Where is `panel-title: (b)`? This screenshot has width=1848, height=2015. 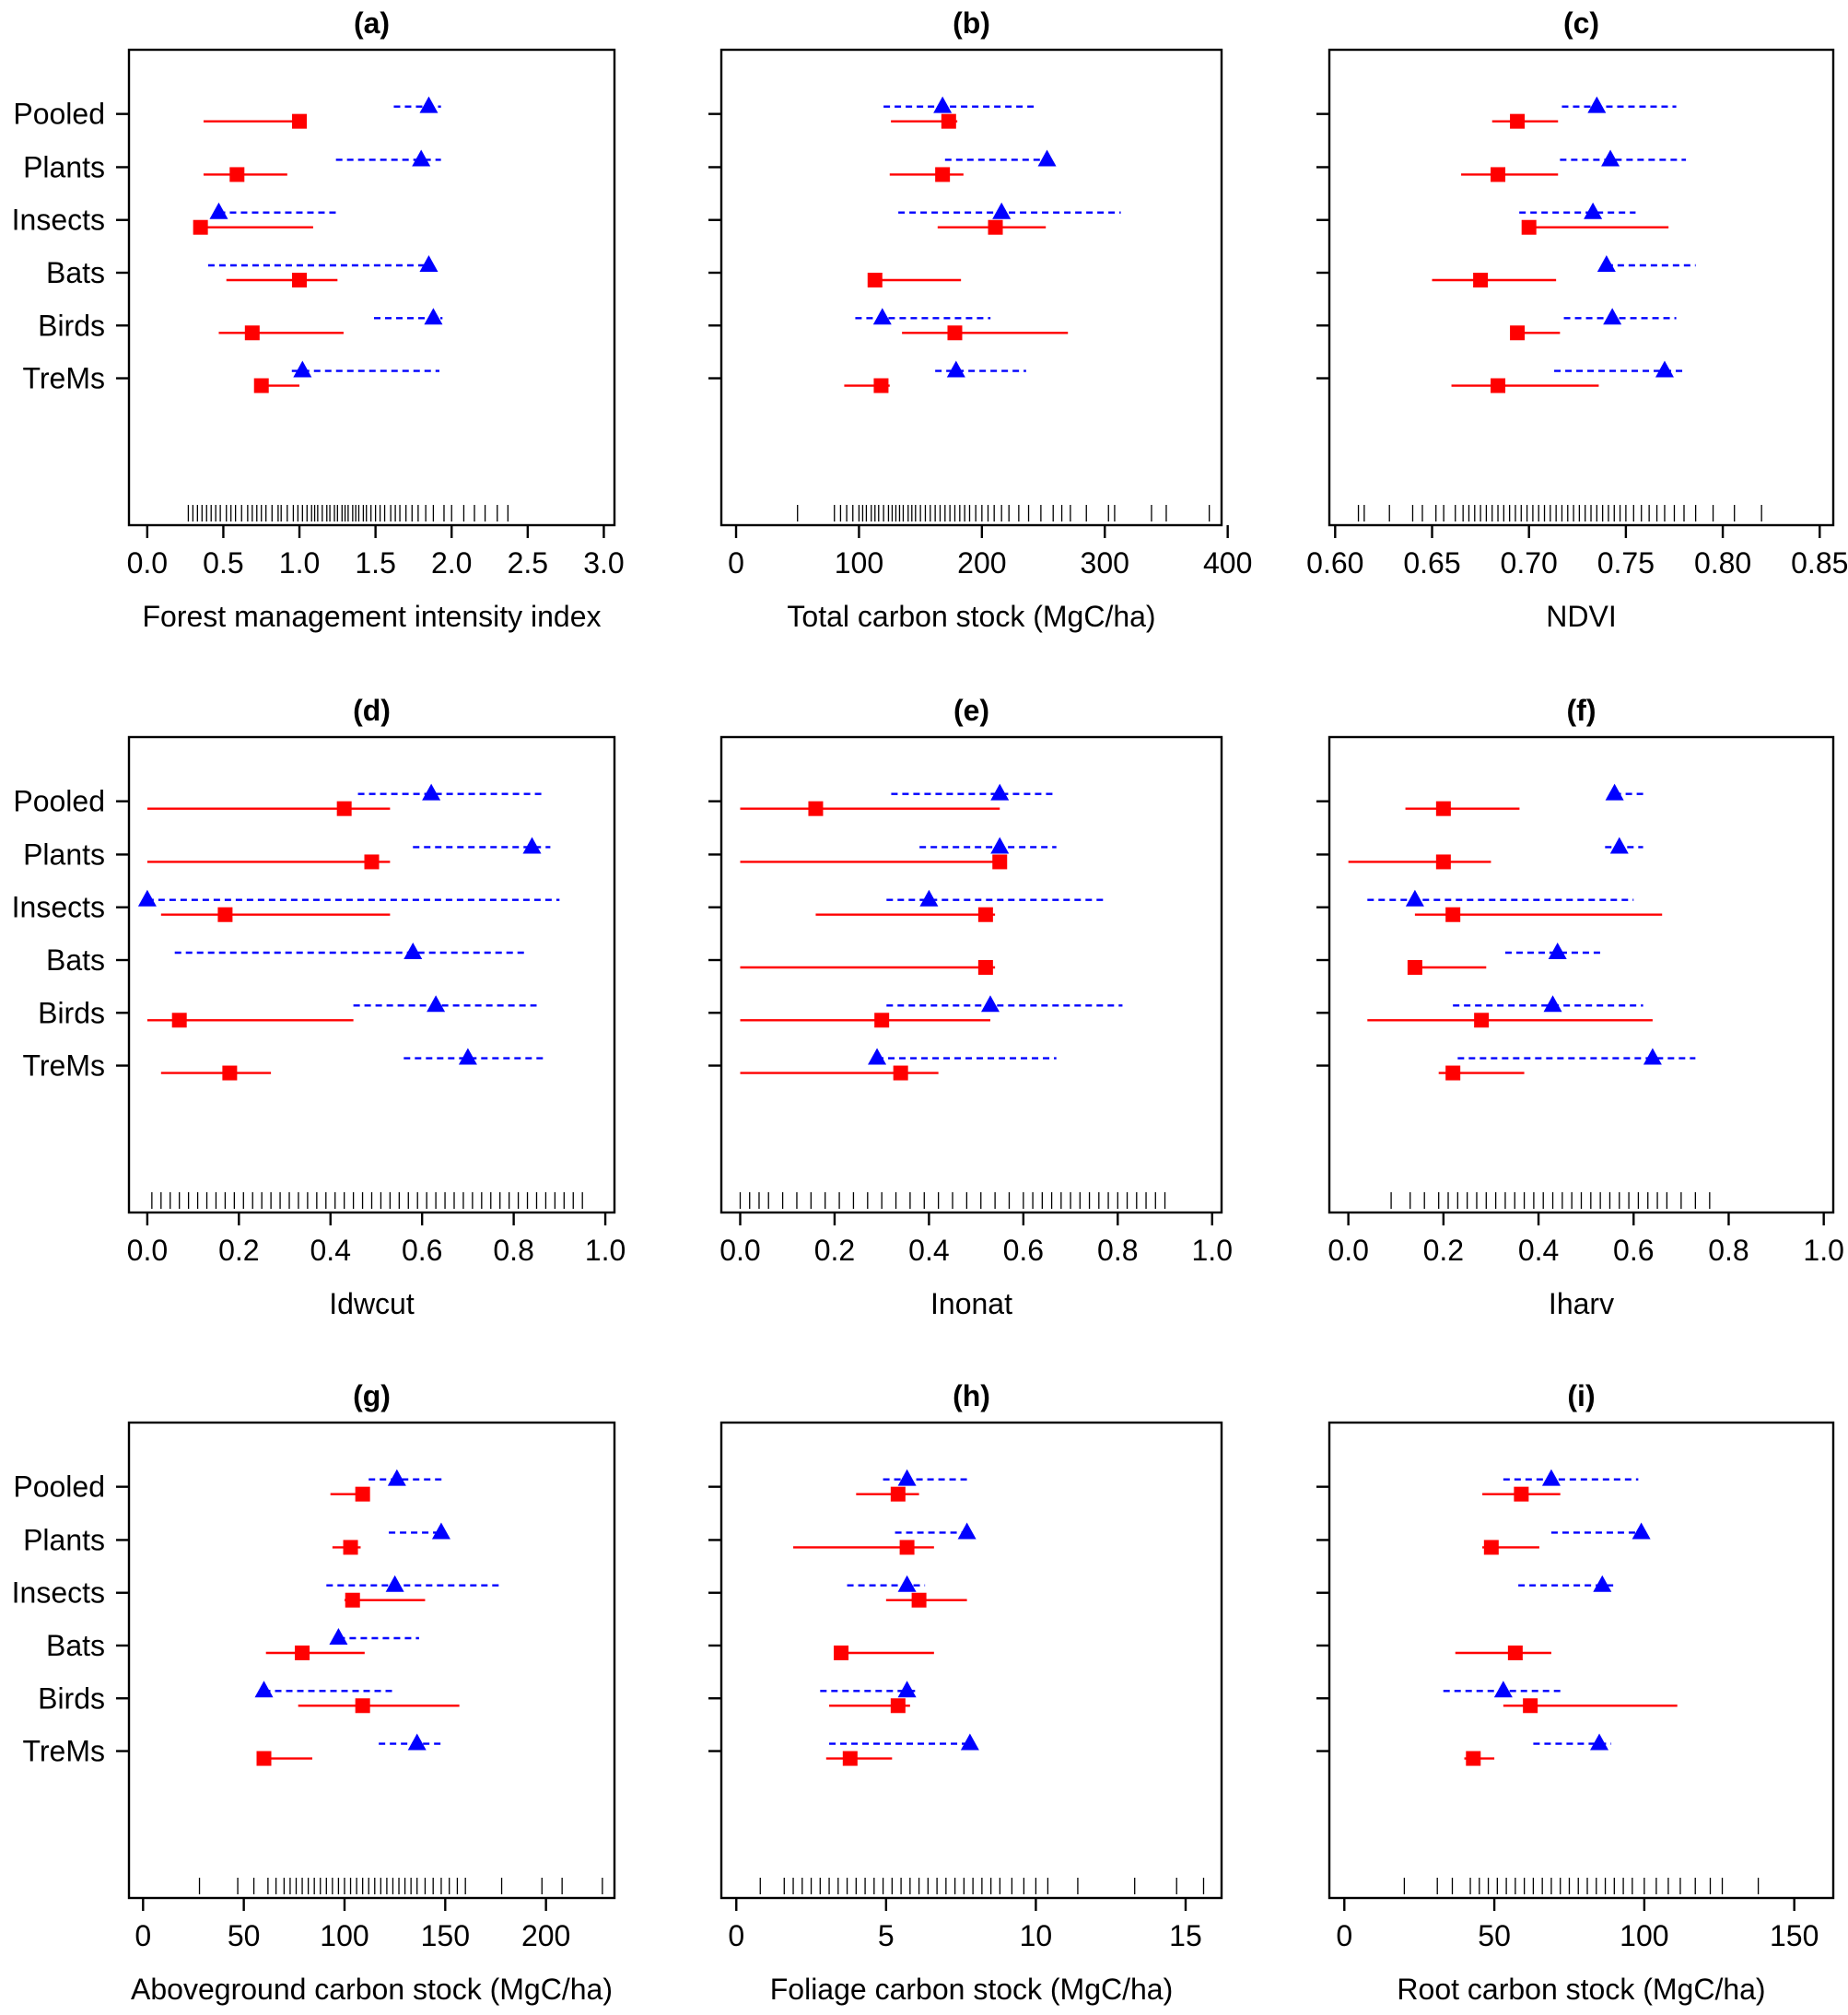 panel-title: (b) is located at coordinates (972, 23).